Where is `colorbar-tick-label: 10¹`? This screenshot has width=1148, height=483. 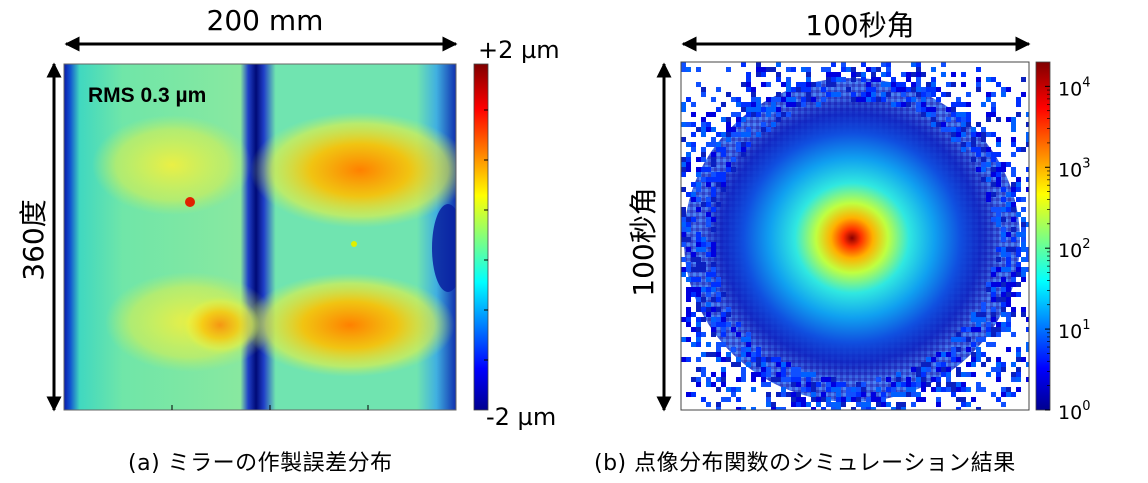
colorbar-tick-label: 10¹ is located at coordinates (1074, 330).